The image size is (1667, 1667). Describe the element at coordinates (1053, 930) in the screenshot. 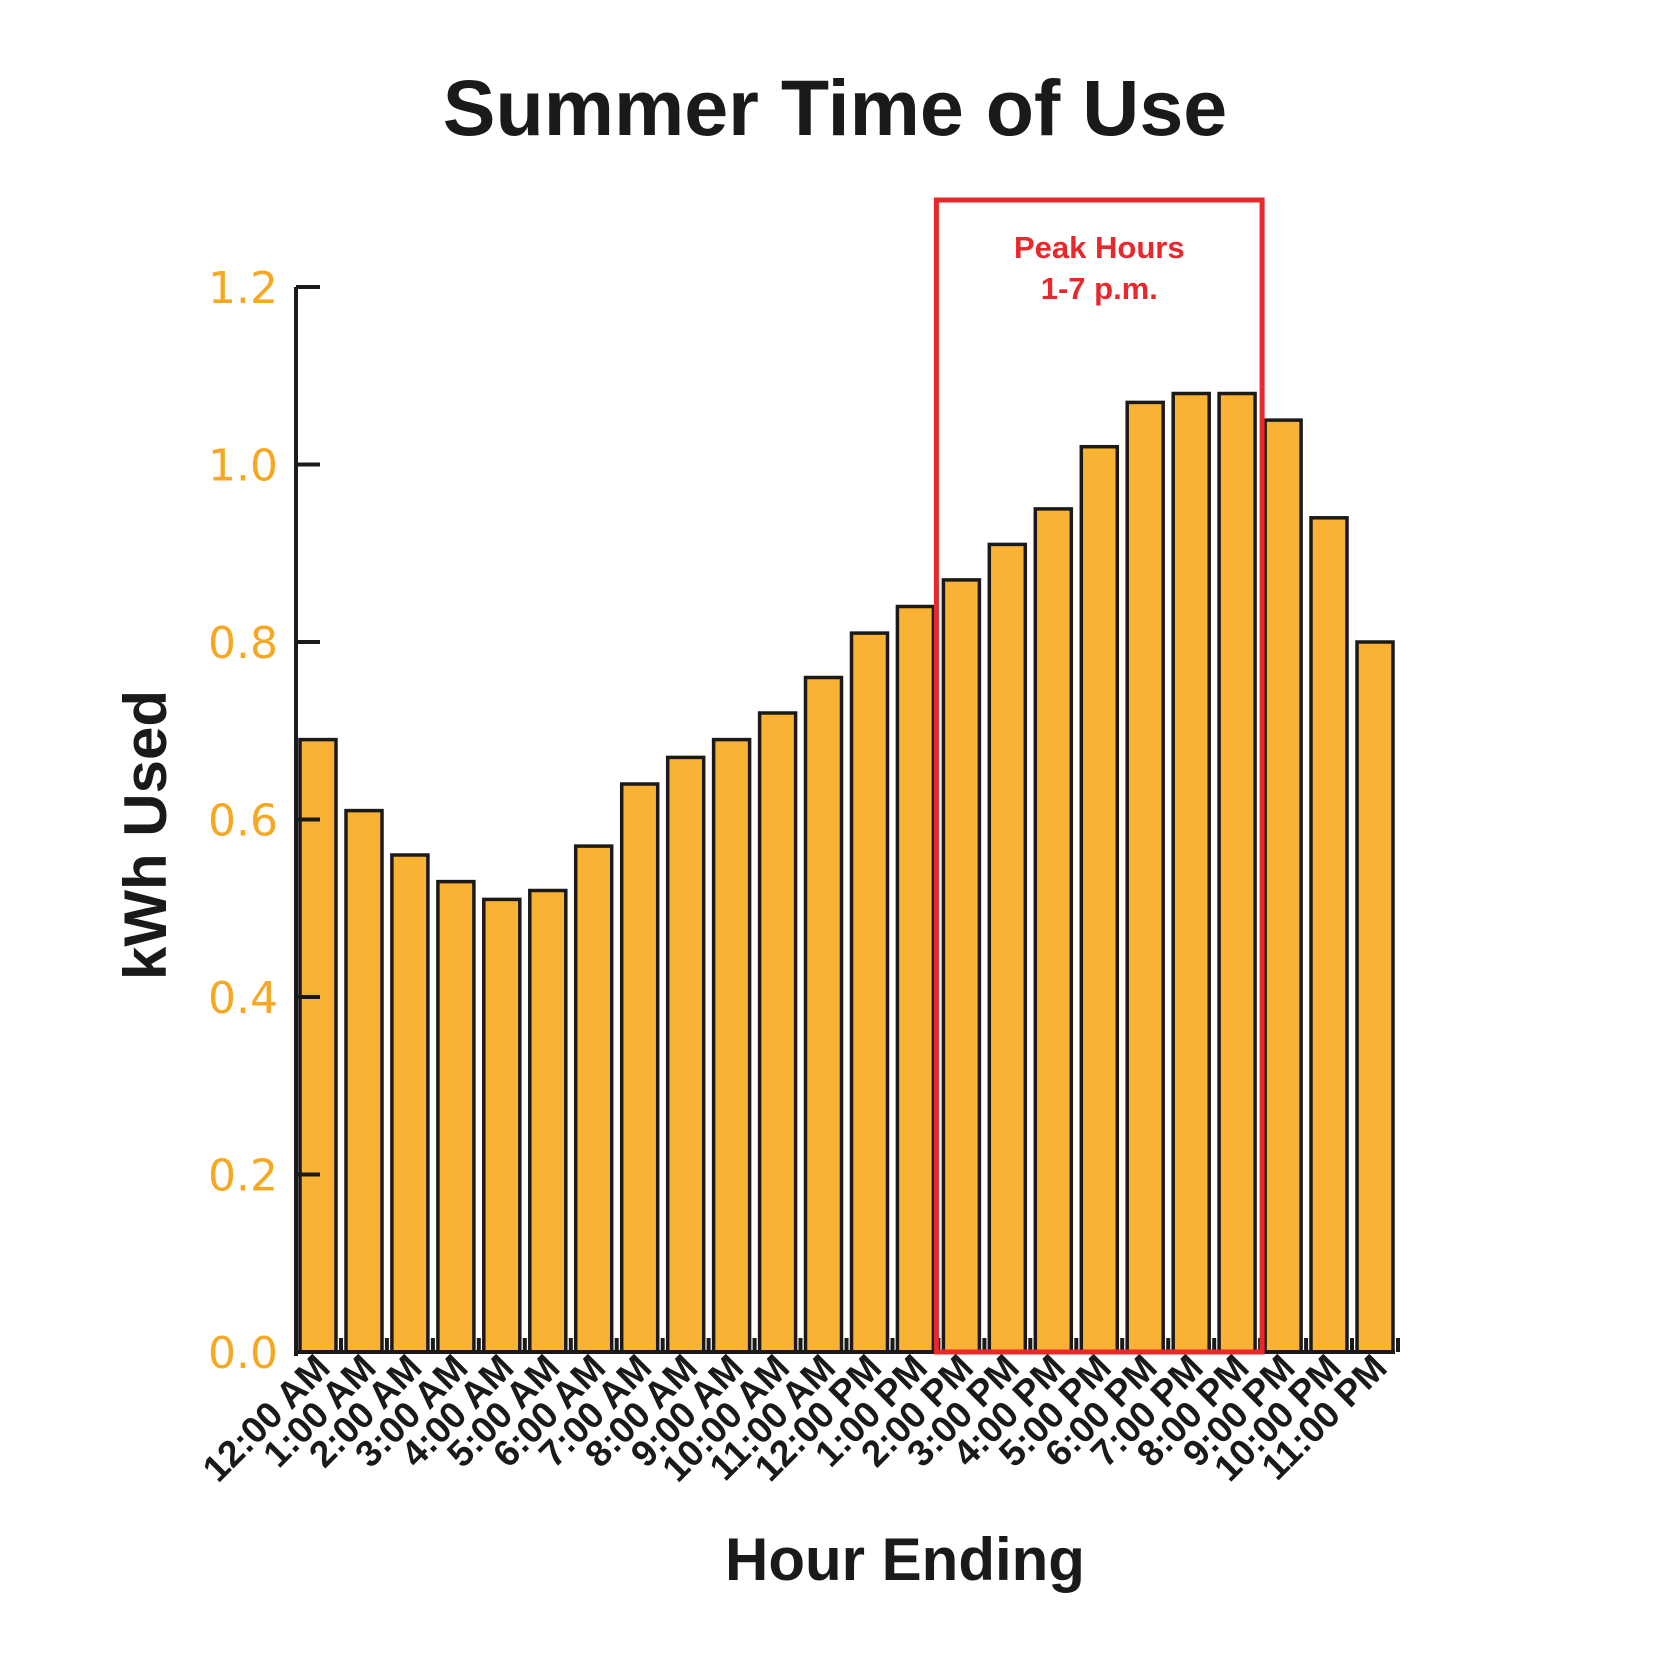

I see `bar-4-00-pm` at that location.